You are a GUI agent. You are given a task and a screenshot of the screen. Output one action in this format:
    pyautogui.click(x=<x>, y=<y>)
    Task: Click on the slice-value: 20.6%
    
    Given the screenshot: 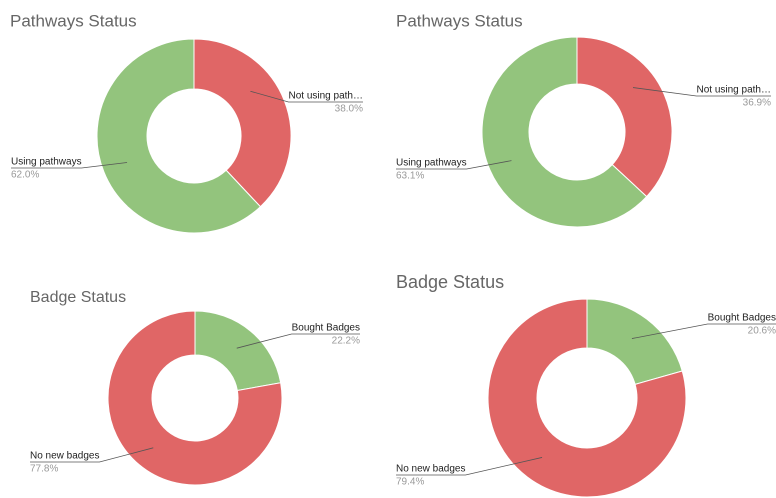 What is the action you would take?
    pyautogui.click(x=762, y=331)
    